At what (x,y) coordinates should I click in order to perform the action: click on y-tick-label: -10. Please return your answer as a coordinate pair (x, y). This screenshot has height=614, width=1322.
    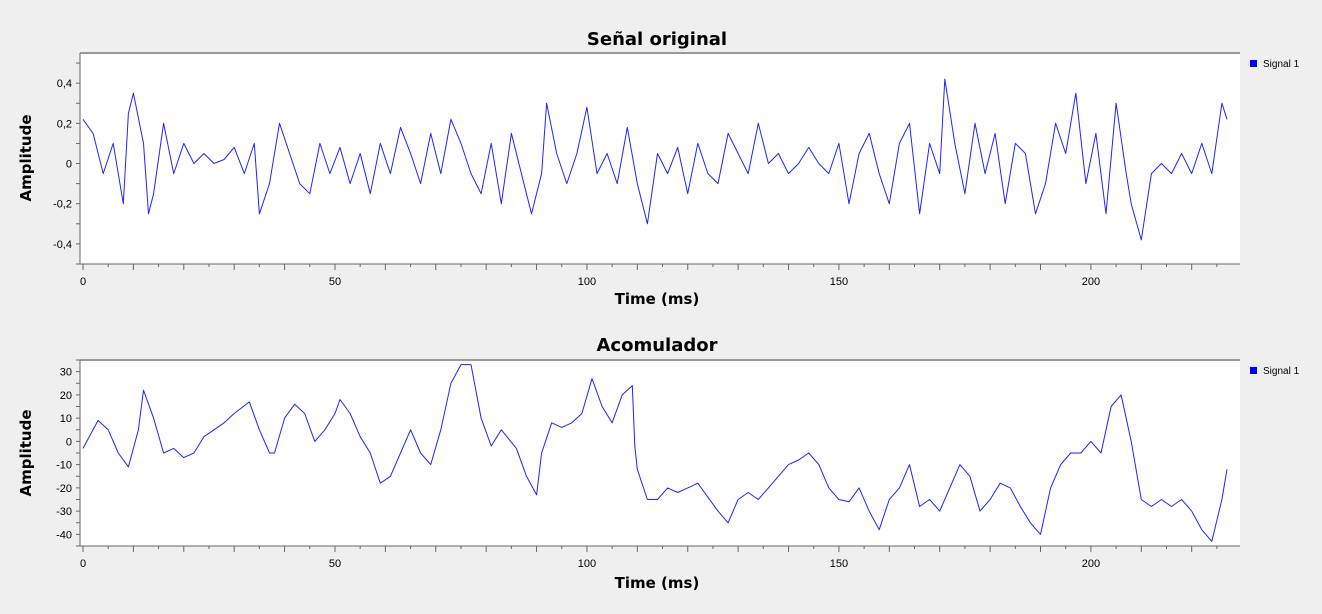
    Looking at the image, I should click on (64, 466).